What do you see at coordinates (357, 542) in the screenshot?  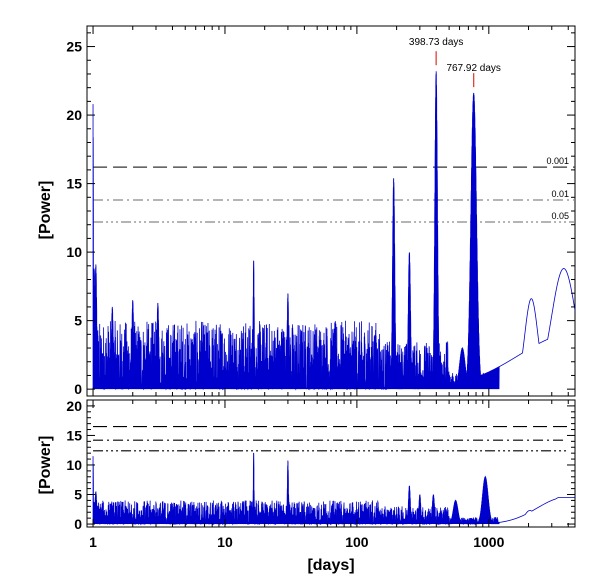 I see `x-tick-label: 100` at bounding box center [357, 542].